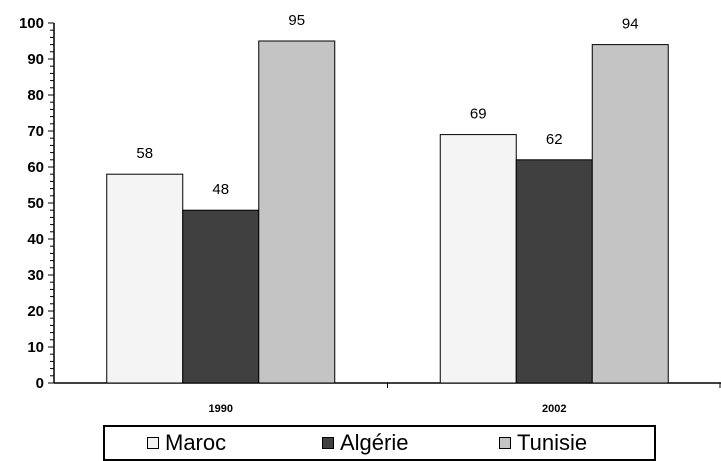  I want to click on data-label: 48, so click(220, 189).